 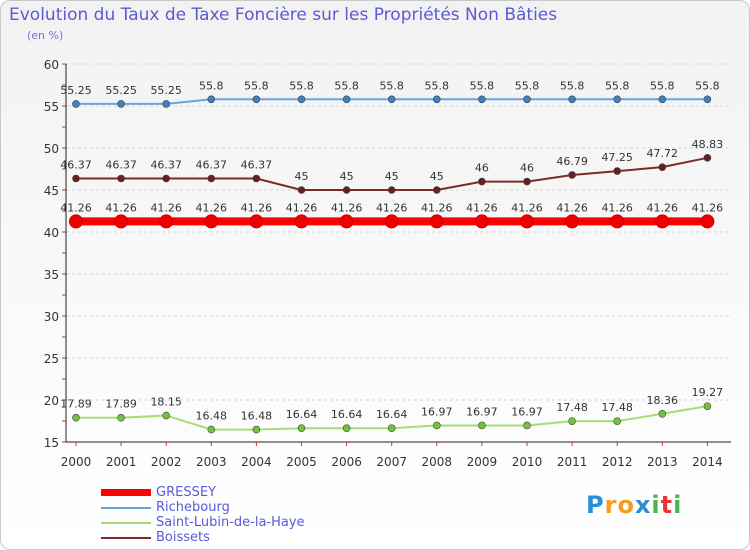 I want to click on data-label: 47.72, so click(x=663, y=153).